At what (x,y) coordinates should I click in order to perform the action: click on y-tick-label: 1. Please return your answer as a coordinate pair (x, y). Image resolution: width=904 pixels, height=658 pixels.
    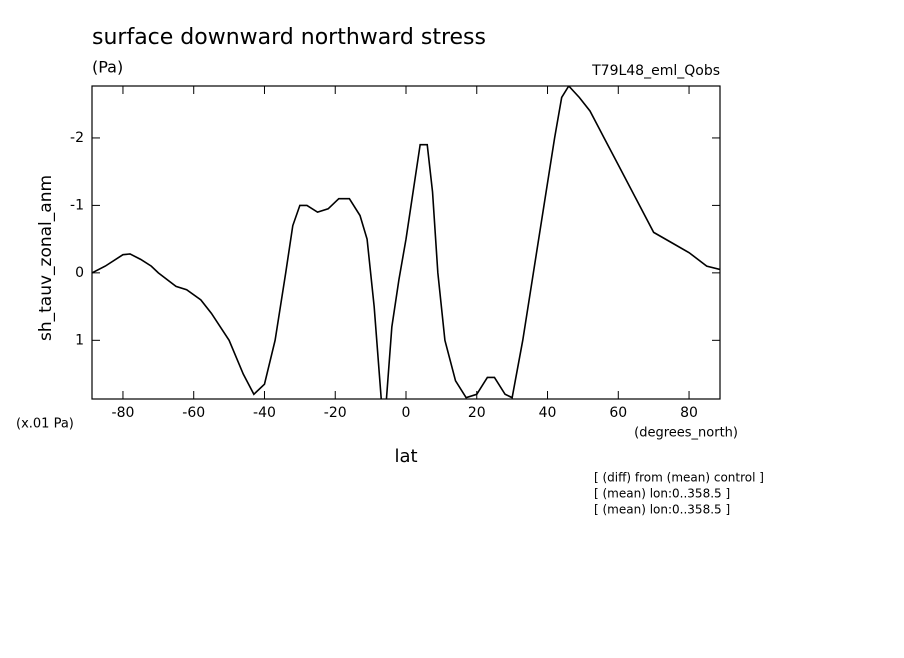
    Looking at the image, I should click on (79, 340).